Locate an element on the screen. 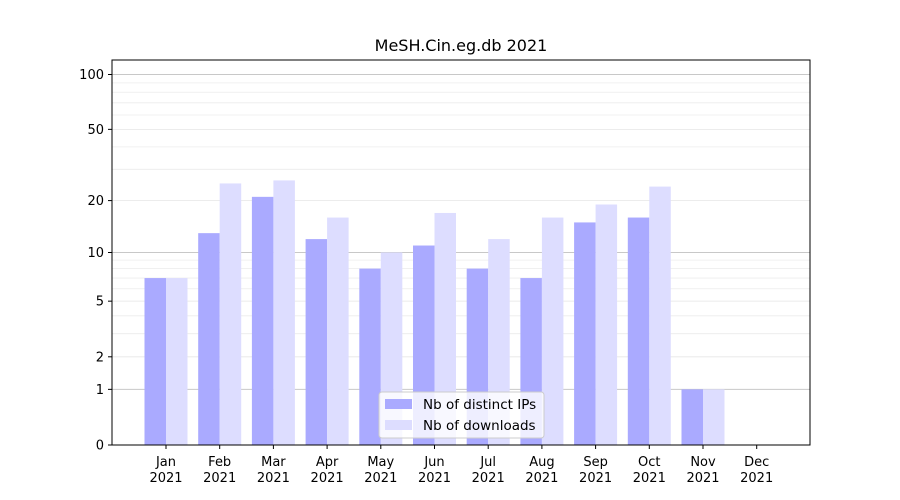 Image resolution: width=900 pixels, height=500 pixels. x-tick-label-month: Mar is located at coordinates (273, 462).